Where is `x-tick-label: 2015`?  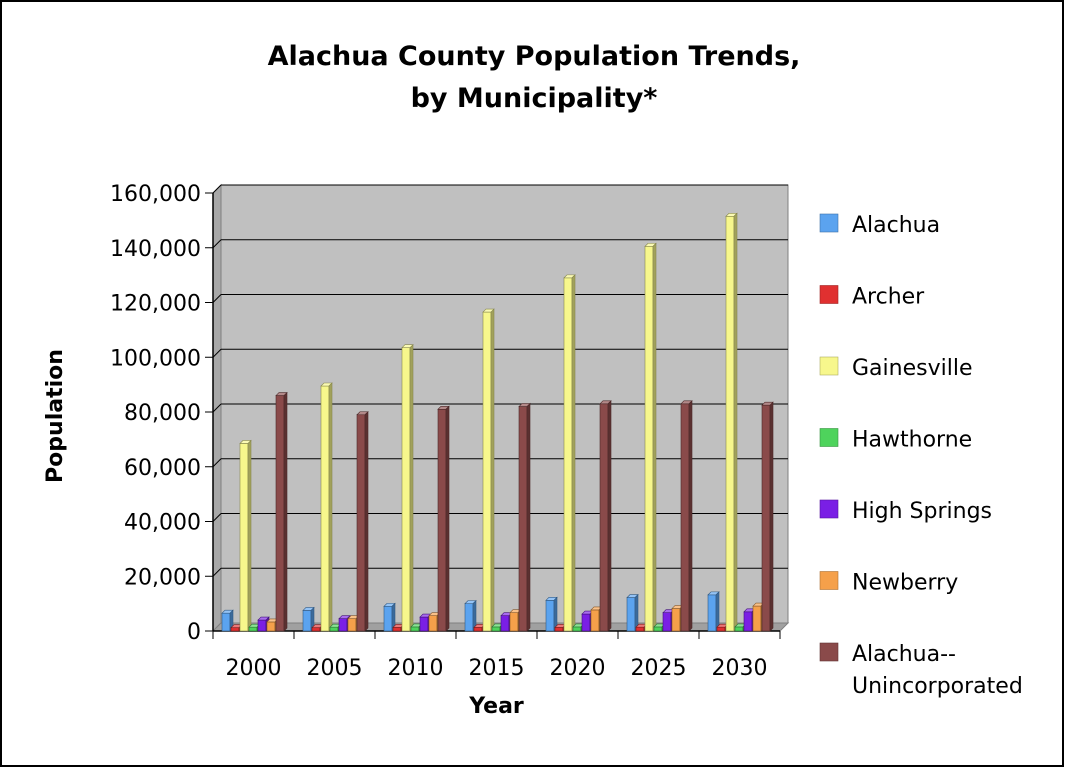 x-tick-label: 2015 is located at coordinates (497, 668).